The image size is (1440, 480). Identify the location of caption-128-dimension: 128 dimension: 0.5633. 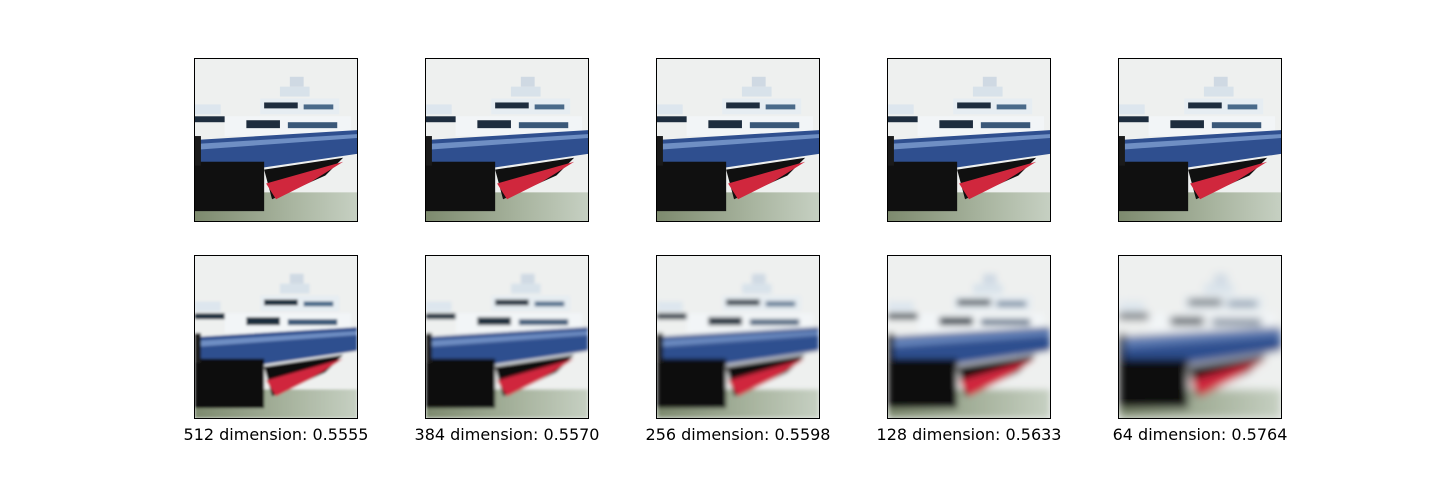
(969, 434).